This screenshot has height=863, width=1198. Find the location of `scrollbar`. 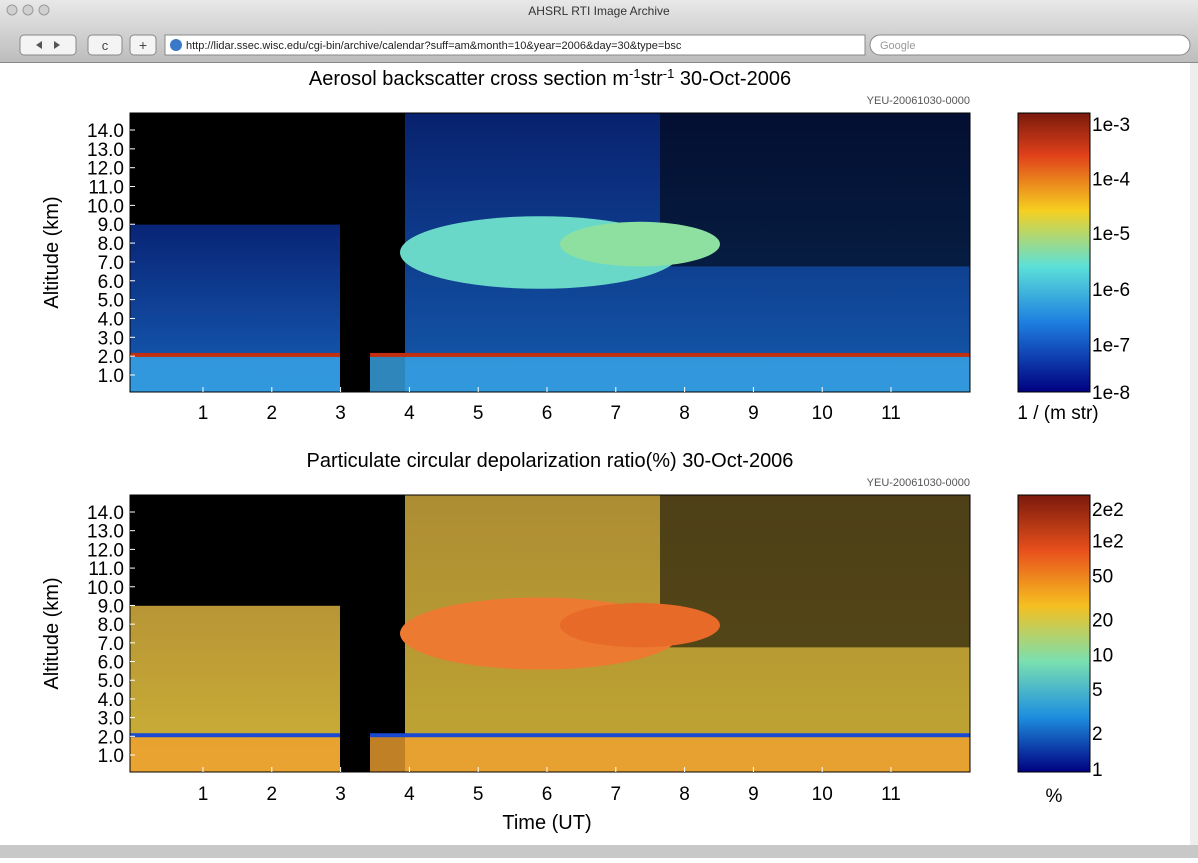

scrollbar is located at coordinates (1194, 454).